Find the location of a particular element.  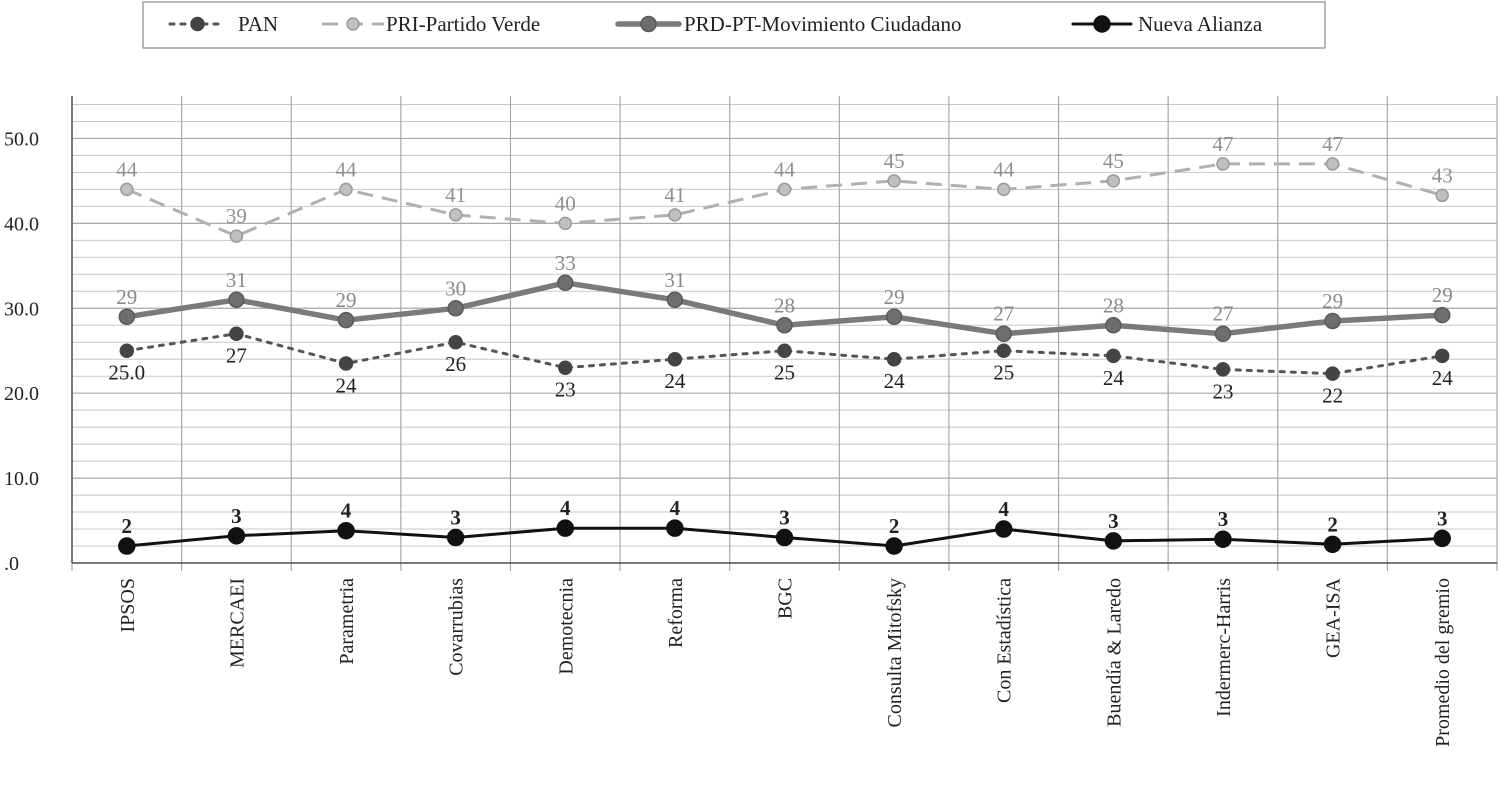

data-label: 45 is located at coordinates (894, 161).